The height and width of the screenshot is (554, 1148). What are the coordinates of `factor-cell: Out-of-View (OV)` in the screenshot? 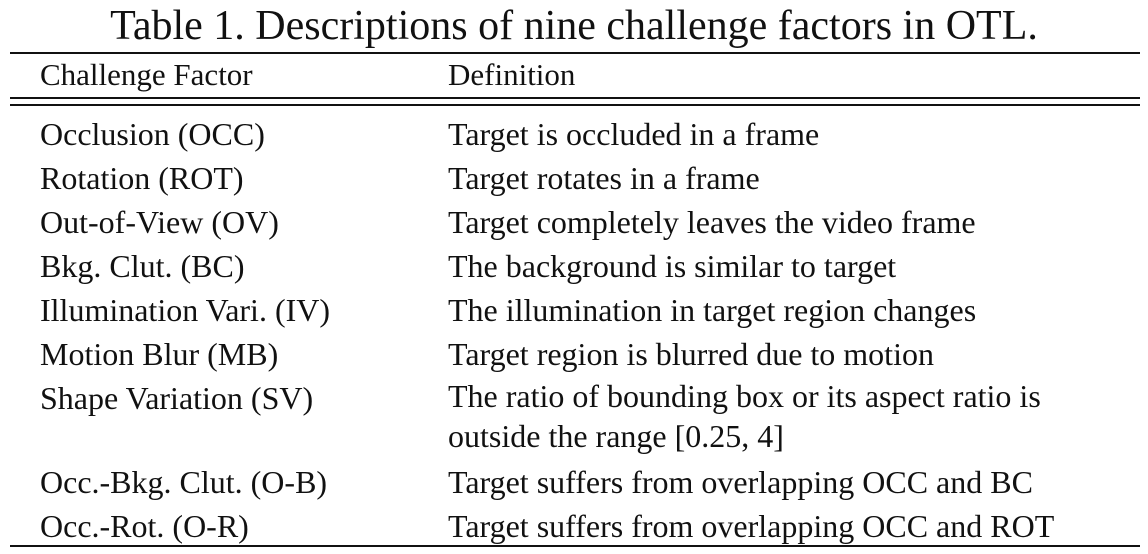 It's located at (159, 222).